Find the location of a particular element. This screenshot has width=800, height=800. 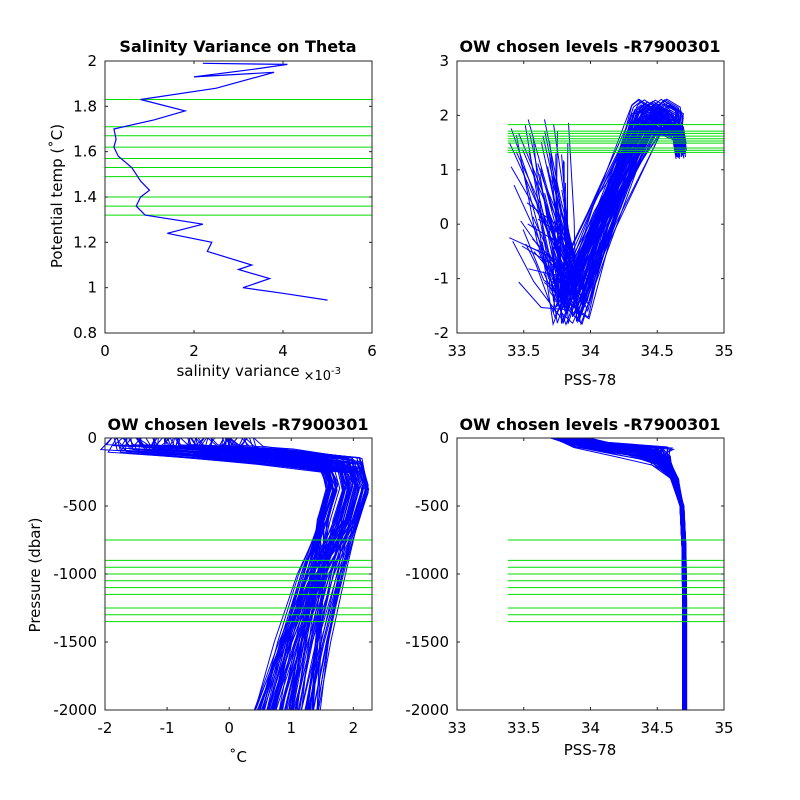

x-exponent-label: ×10⁻³ is located at coordinates (322, 375).